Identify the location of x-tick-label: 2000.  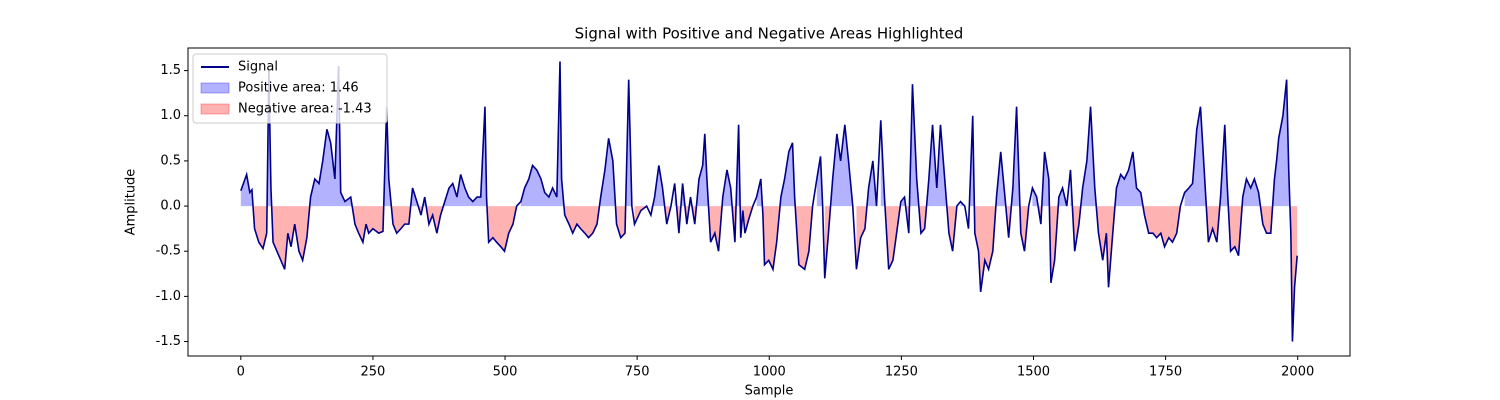
(1297, 372).